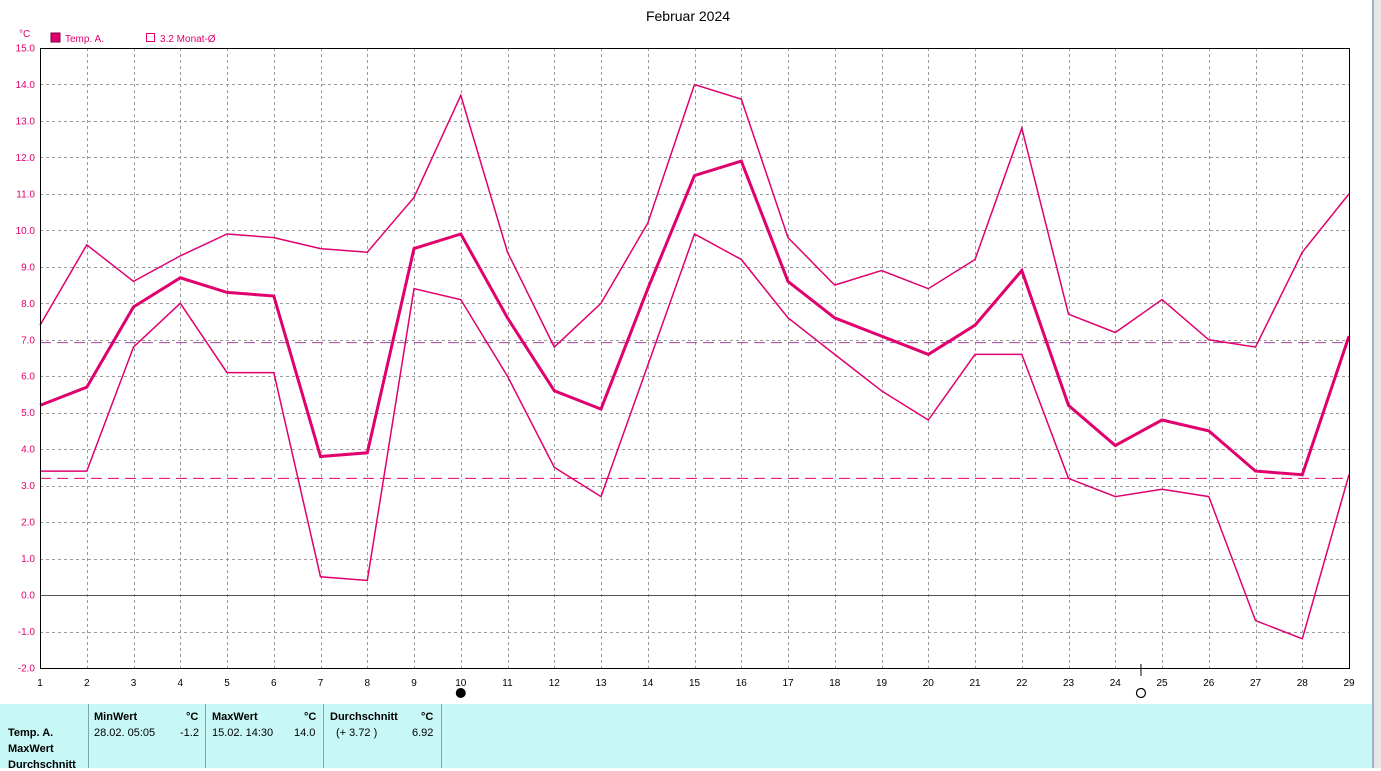 This screenshot has height=771, width=1381. I want to click on y-tick-label: 2.0, so click(28, 523).